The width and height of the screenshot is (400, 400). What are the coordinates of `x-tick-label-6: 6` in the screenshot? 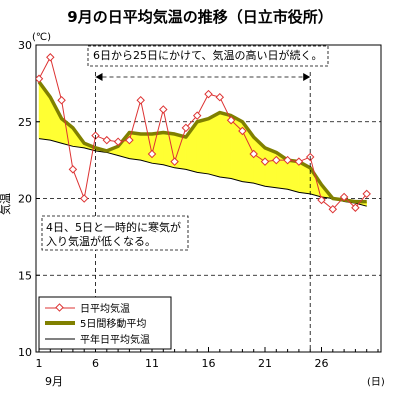 It's located at (95, 363).